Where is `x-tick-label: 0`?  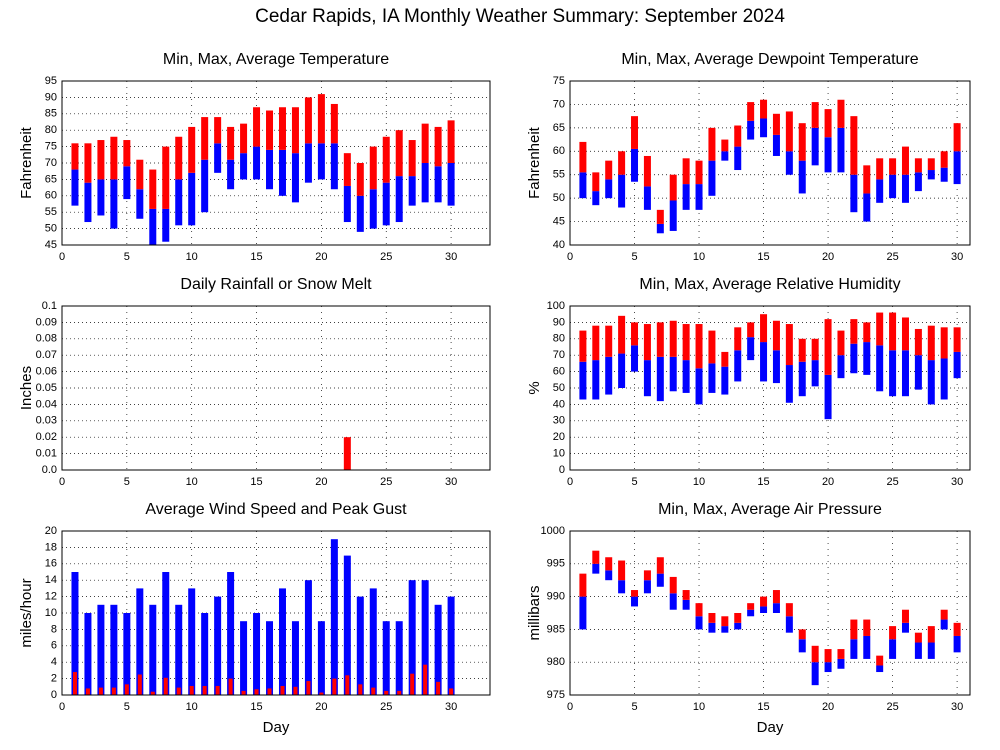
x-tick-label: 0 is located at coordinates (62, 482).